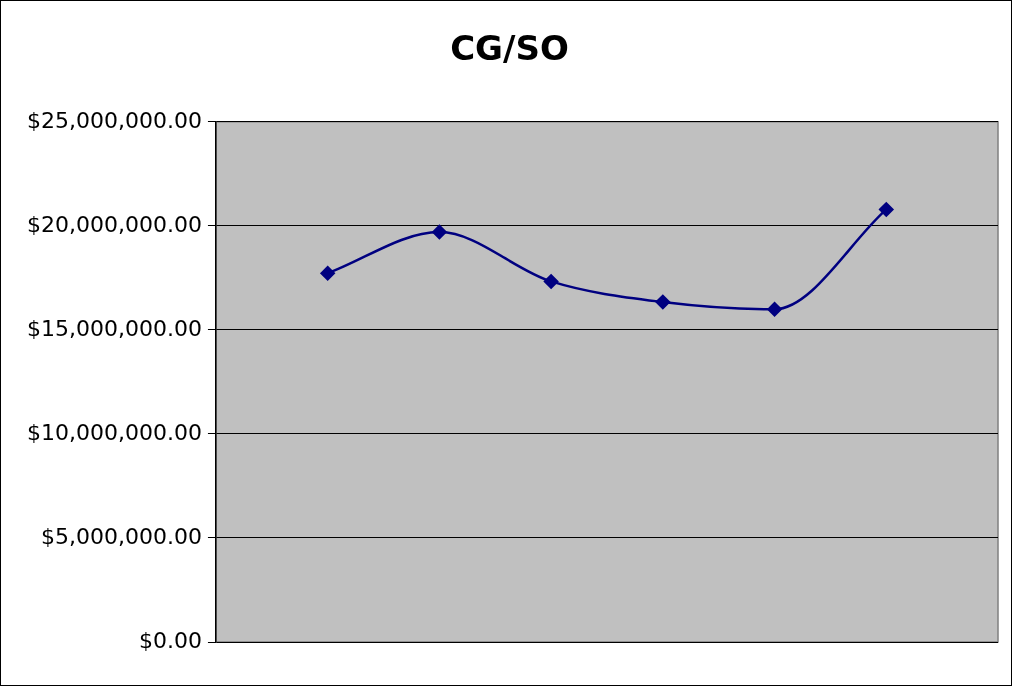  What do you see at coordinates (121, 536) in the screenshot?
I see `y-tick-label: $5,000,000.00` at bounding box center [121, 536].